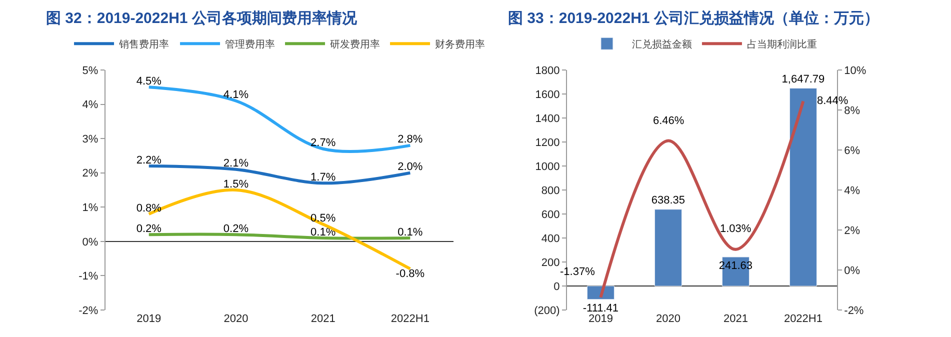 Image resolution: width=951 pixels, height=337 pixels. I want to click on y-tick-label: 800, so click(550, 190).